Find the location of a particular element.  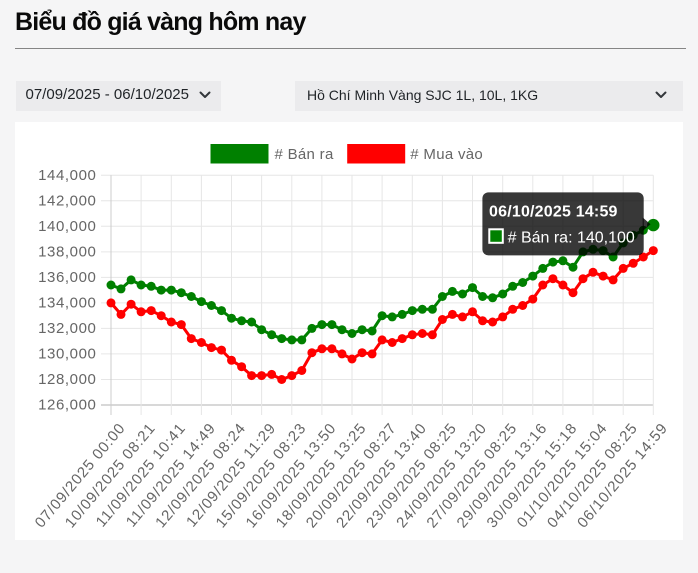

svg-text: 130,000 is located at coordinates (67, 354).